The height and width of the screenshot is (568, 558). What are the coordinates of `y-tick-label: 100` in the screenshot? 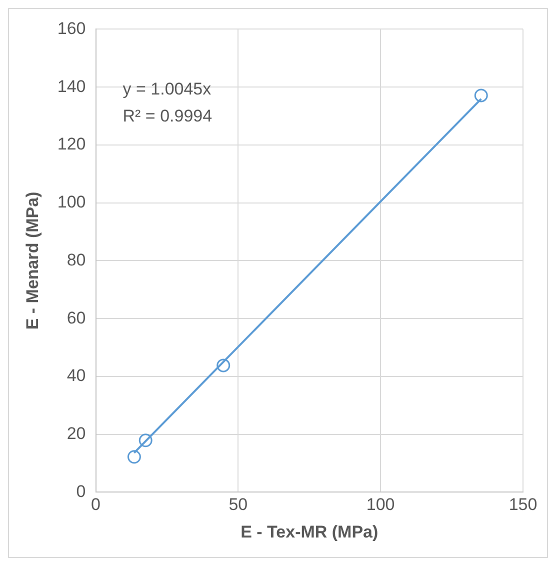 It's located at (71, 202).